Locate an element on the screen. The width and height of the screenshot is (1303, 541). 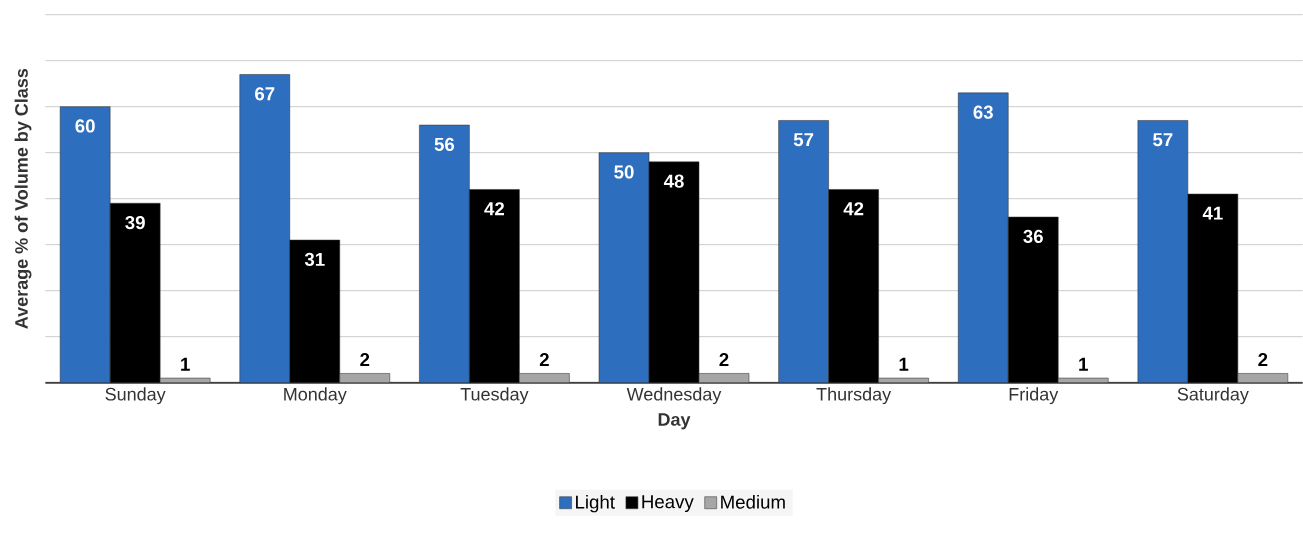
data-label: 36 is located at coordinates (1033, 236).